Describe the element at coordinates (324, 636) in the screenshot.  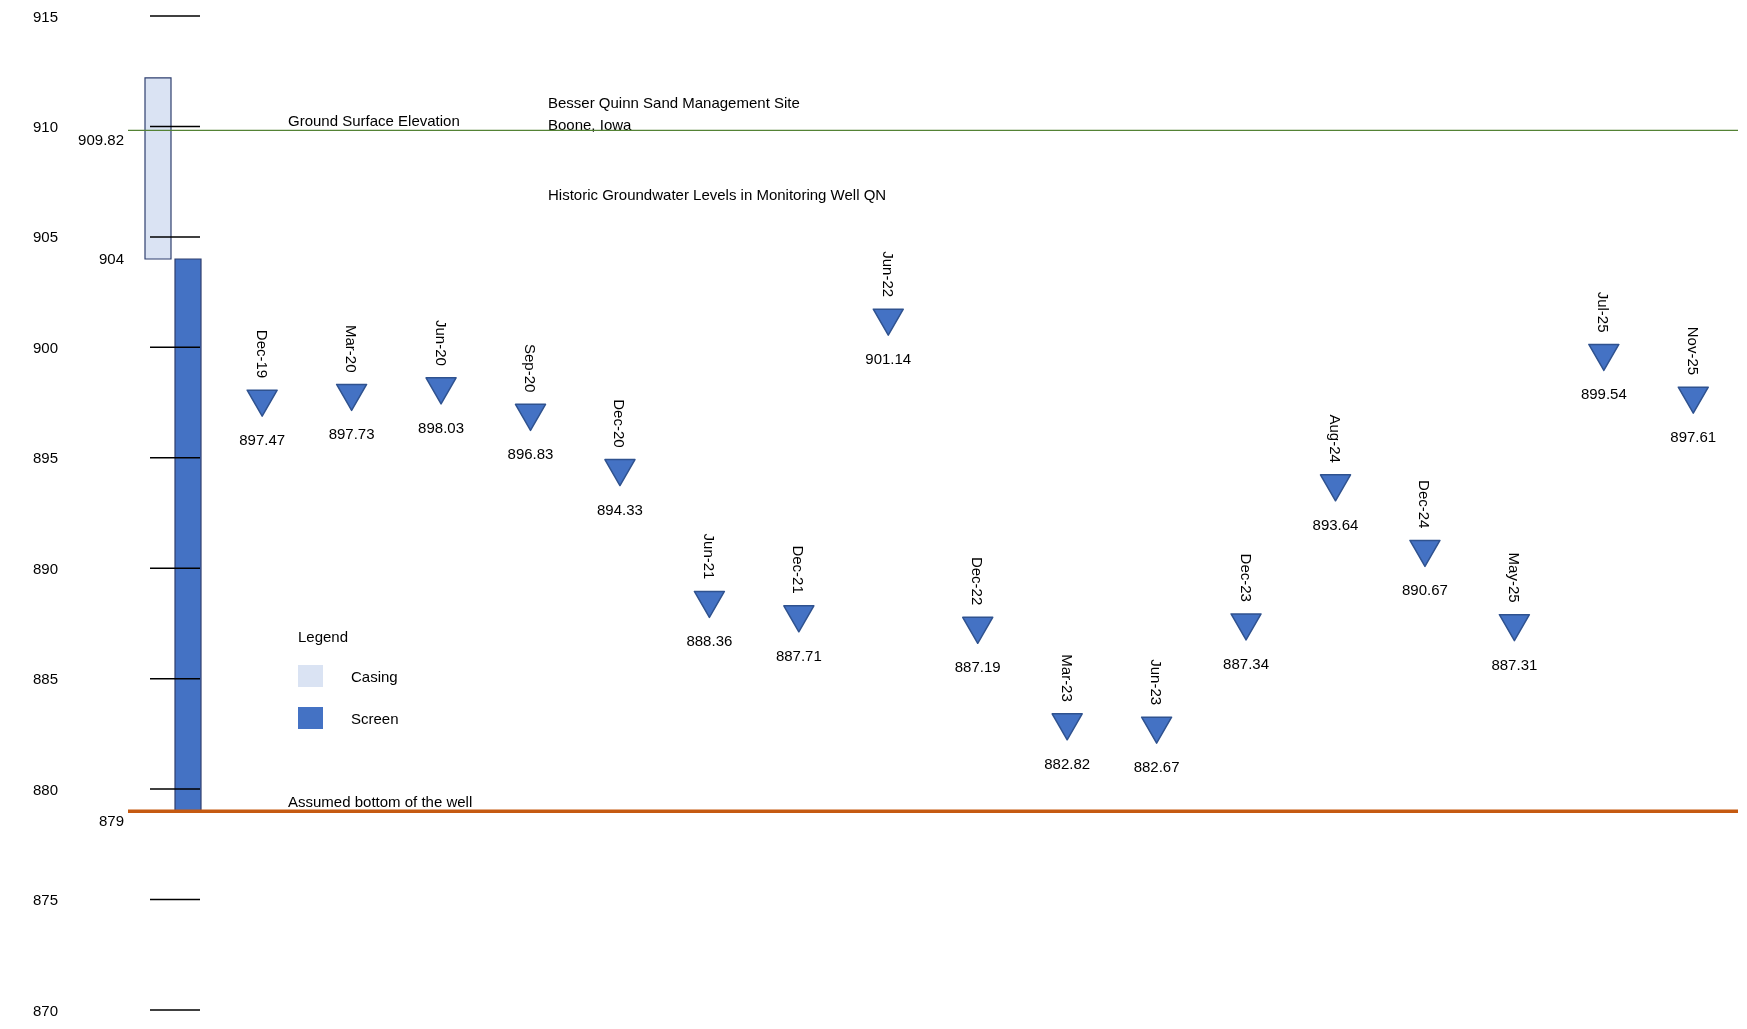
I see `legend-title: Legend` at that location.